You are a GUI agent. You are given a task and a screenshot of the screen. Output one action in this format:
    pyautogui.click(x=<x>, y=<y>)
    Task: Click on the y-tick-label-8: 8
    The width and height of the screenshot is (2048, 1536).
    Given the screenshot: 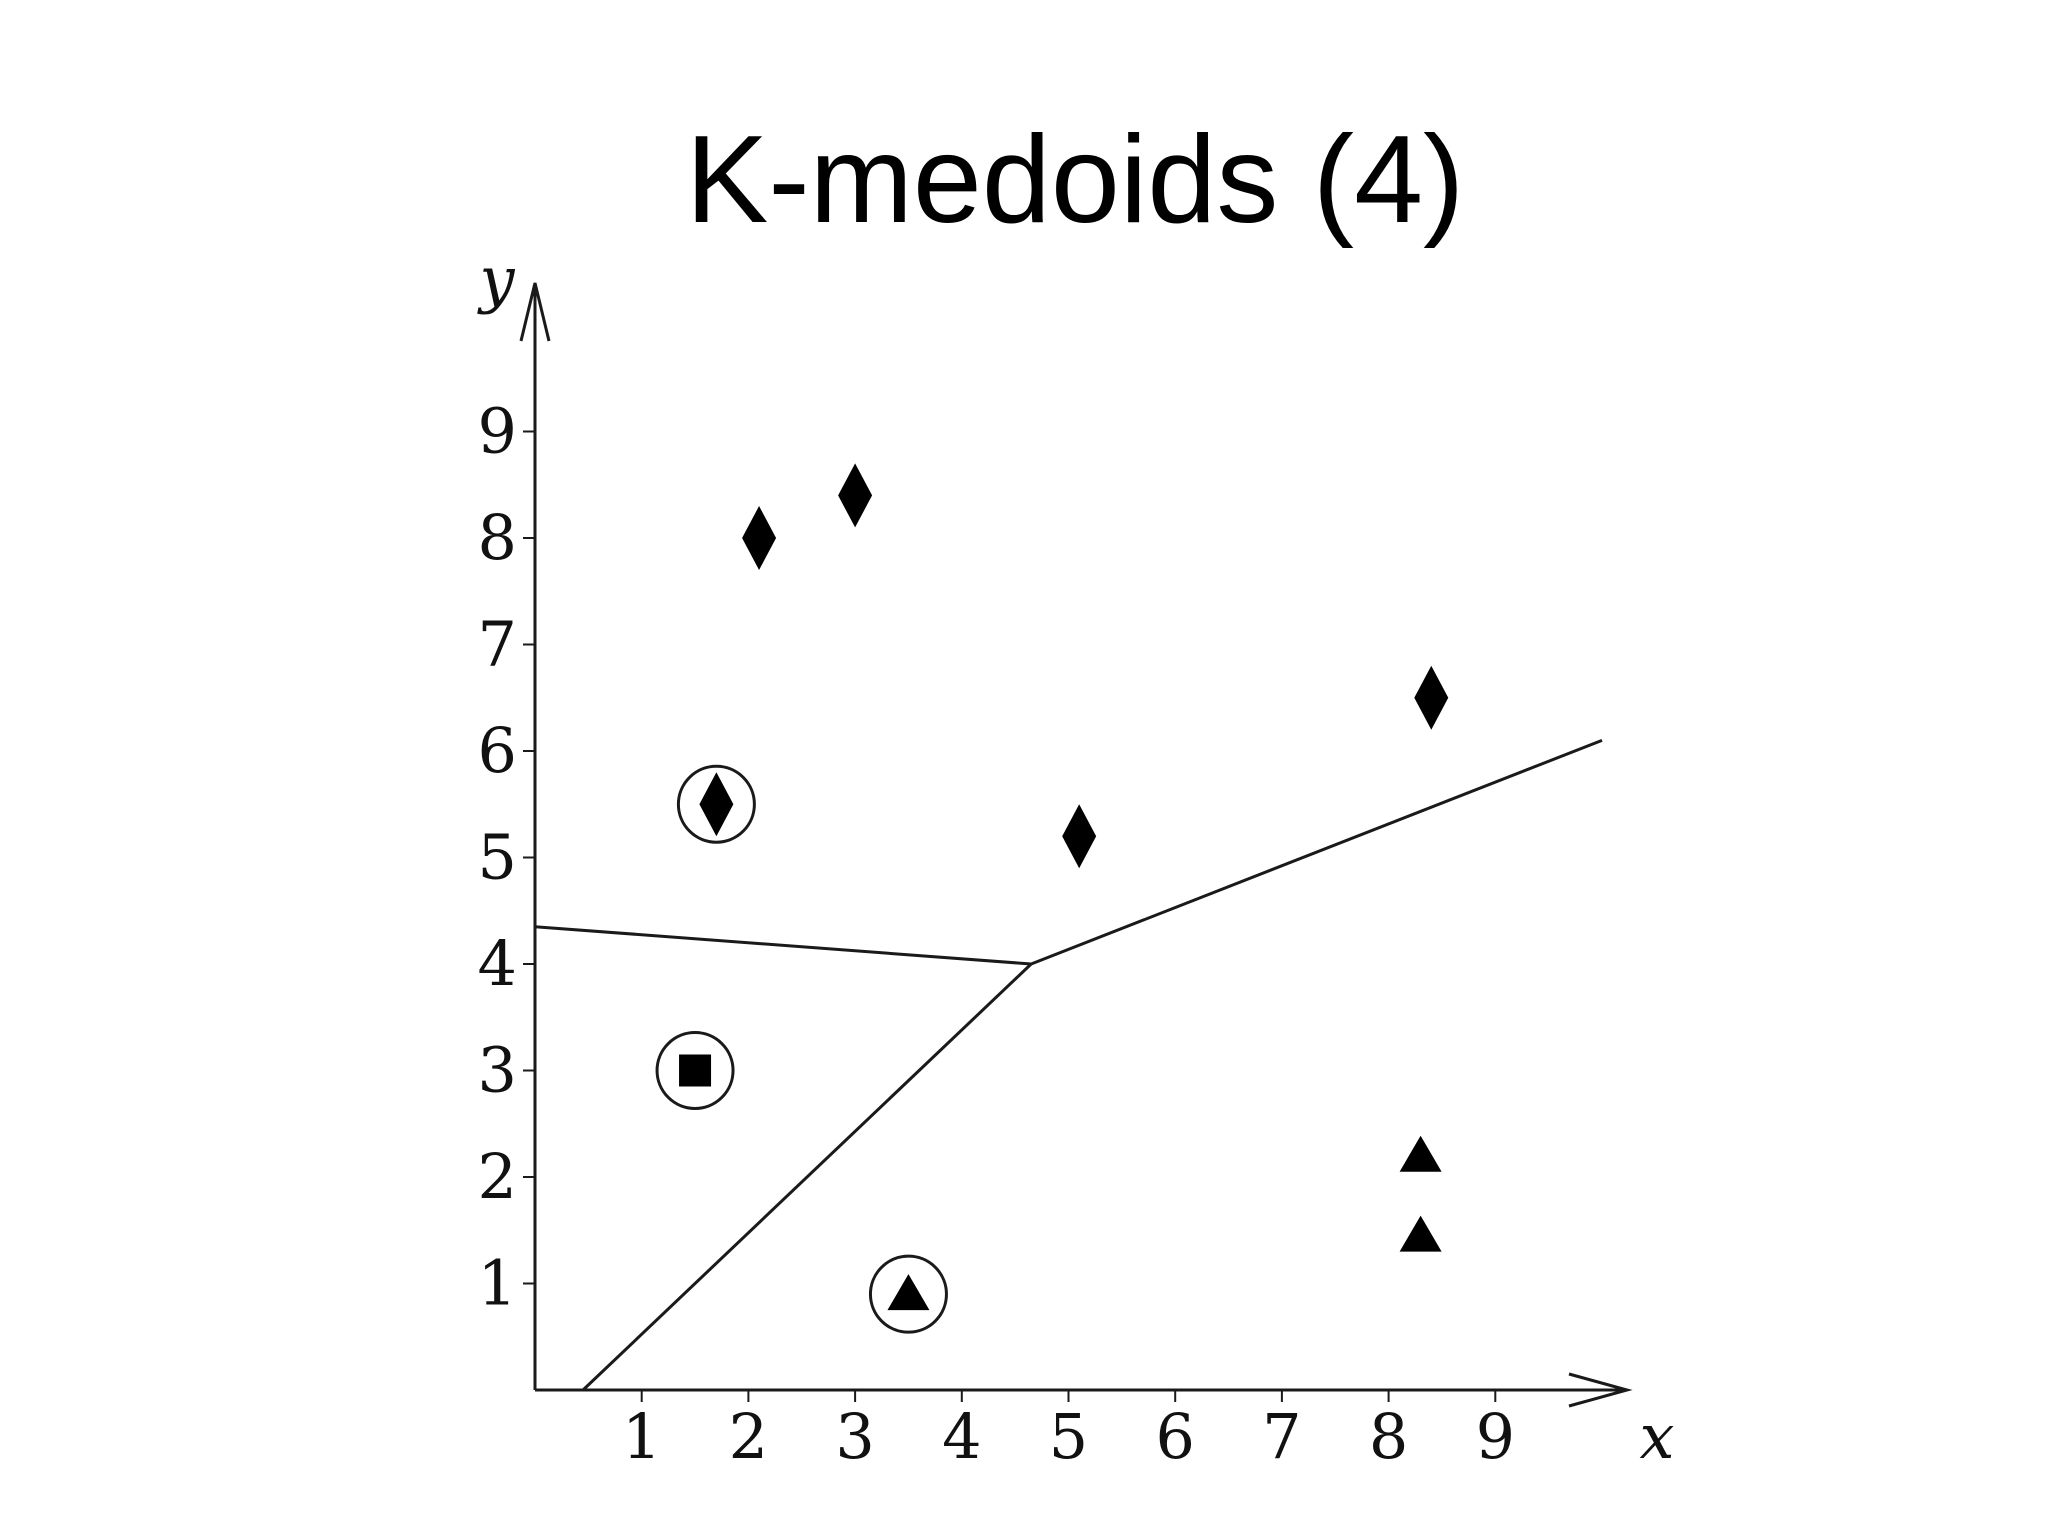 What is the action you would take?
    pyautogui.click(x=497, y=537)
    